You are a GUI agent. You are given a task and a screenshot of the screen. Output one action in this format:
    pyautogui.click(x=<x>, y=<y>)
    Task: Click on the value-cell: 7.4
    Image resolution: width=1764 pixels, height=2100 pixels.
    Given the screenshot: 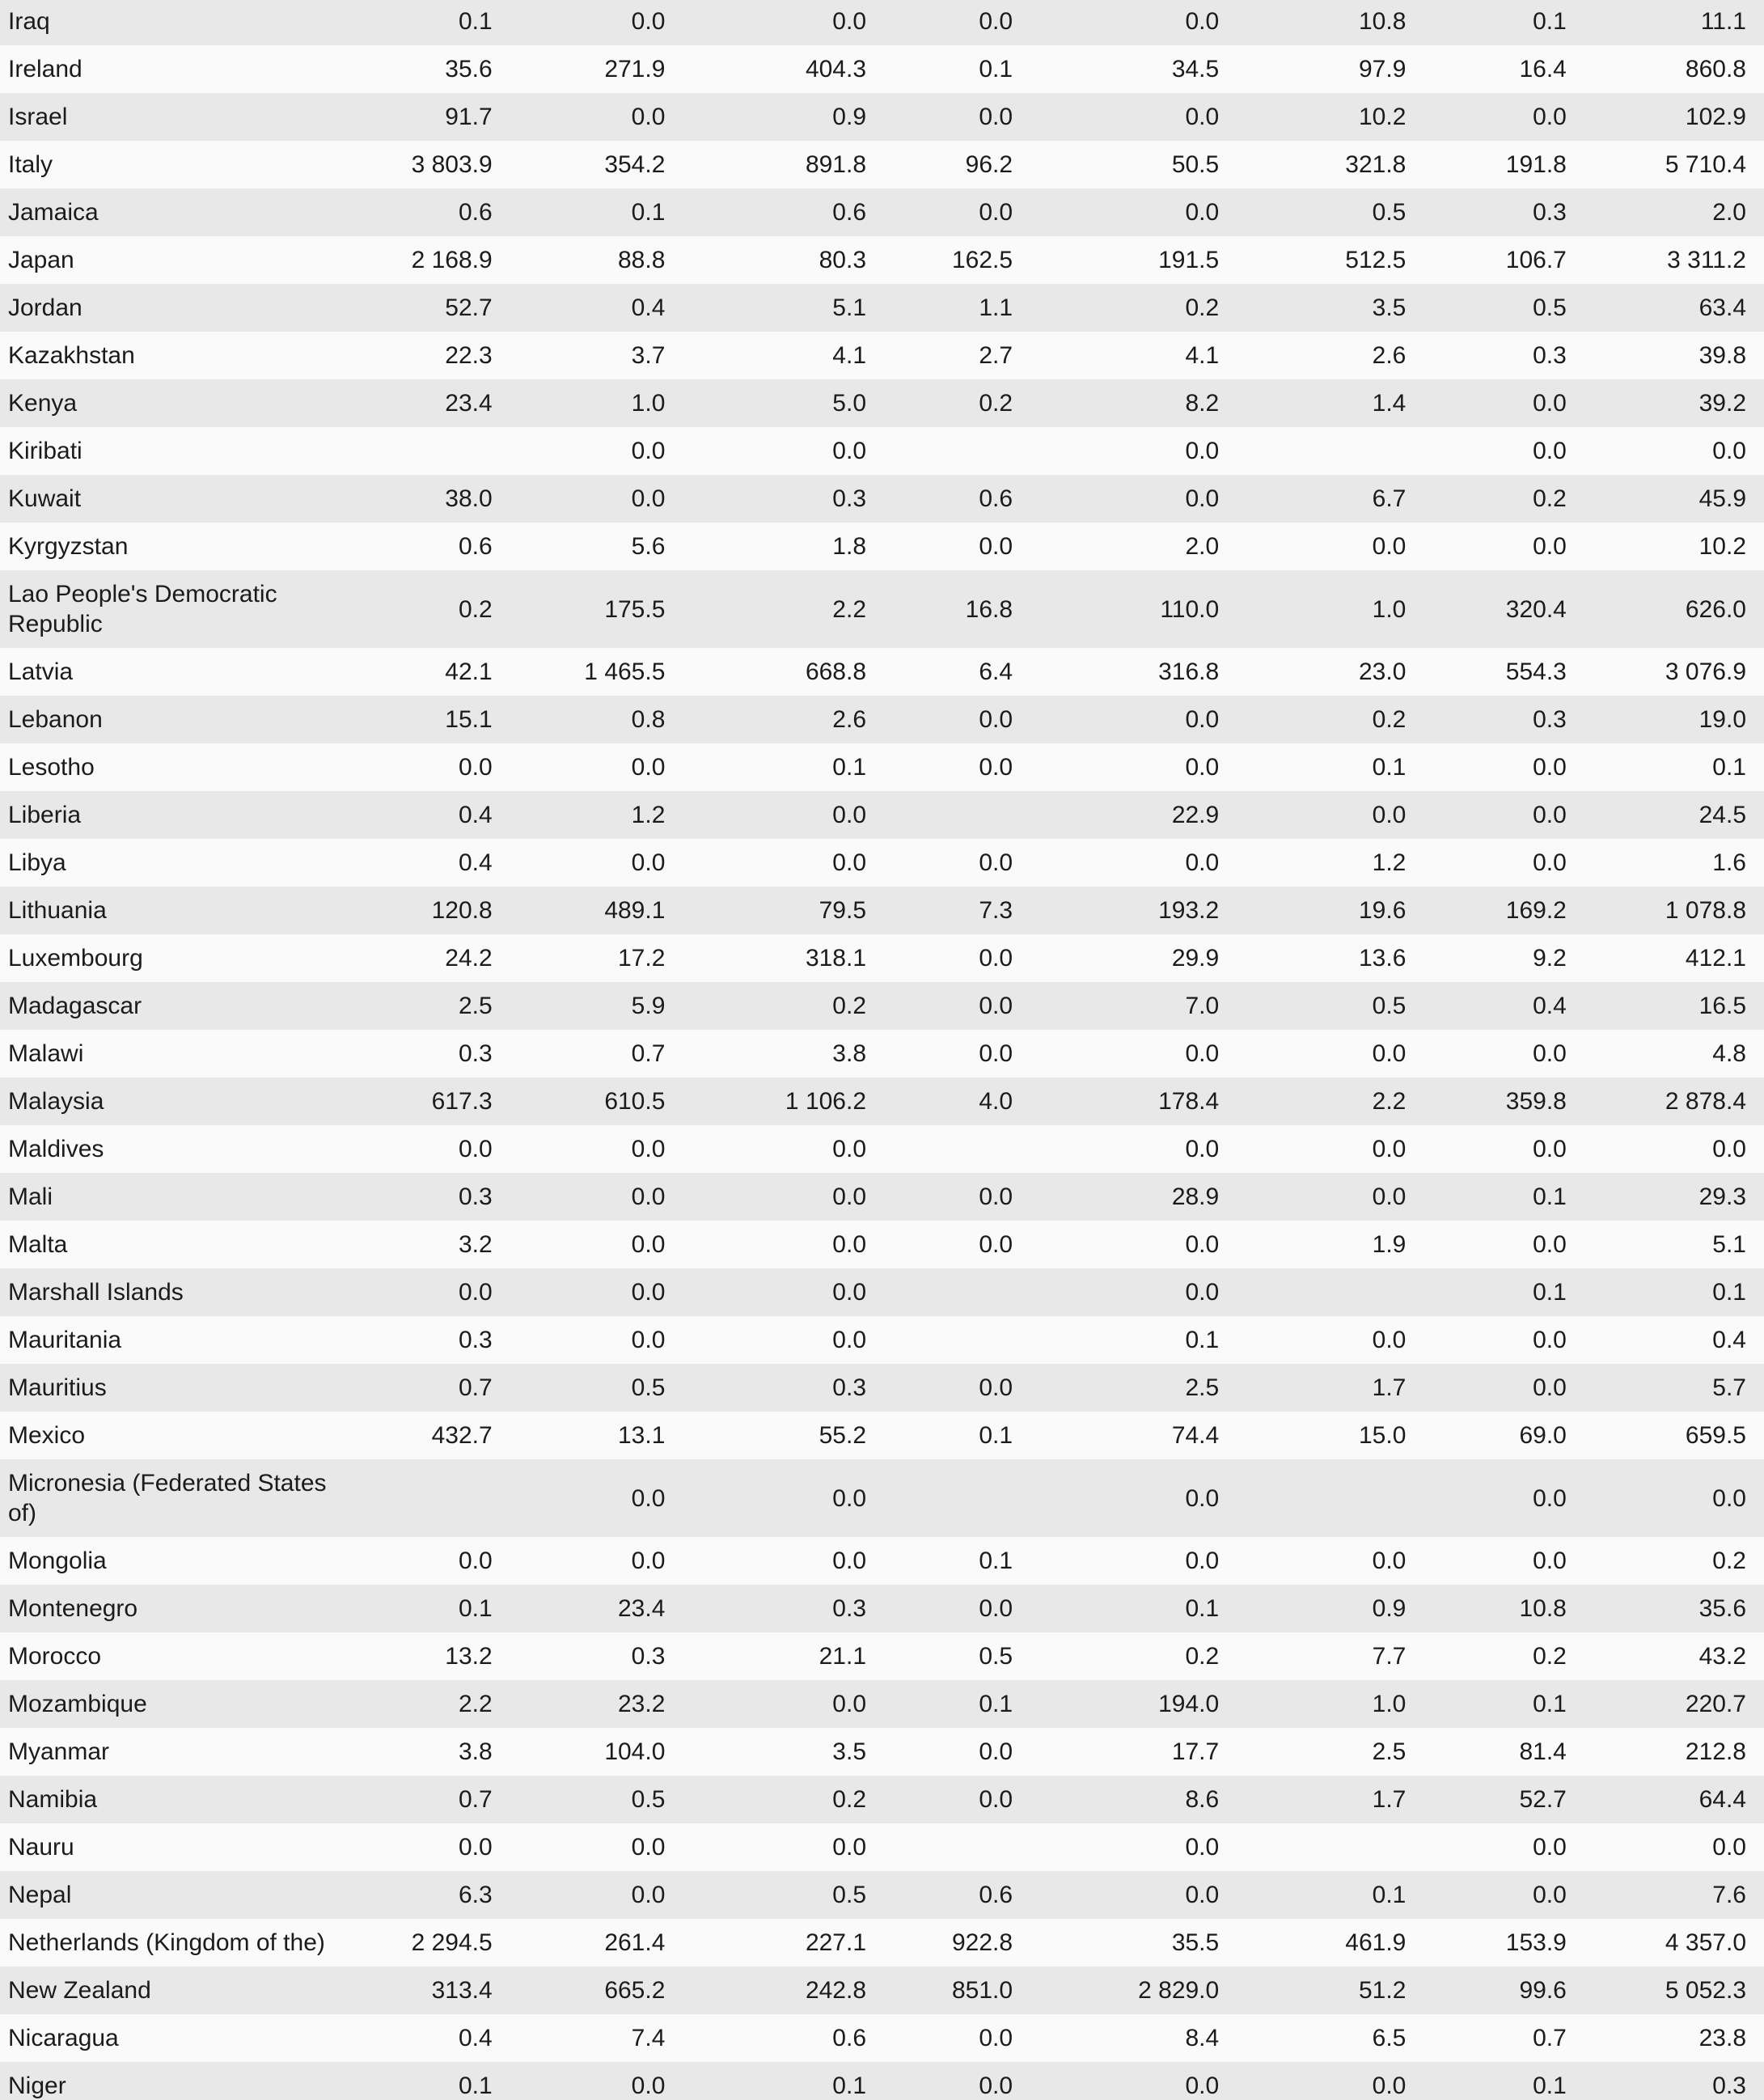 What is the action you would take?
    pyautogui.click(x=648, y=2038)
    